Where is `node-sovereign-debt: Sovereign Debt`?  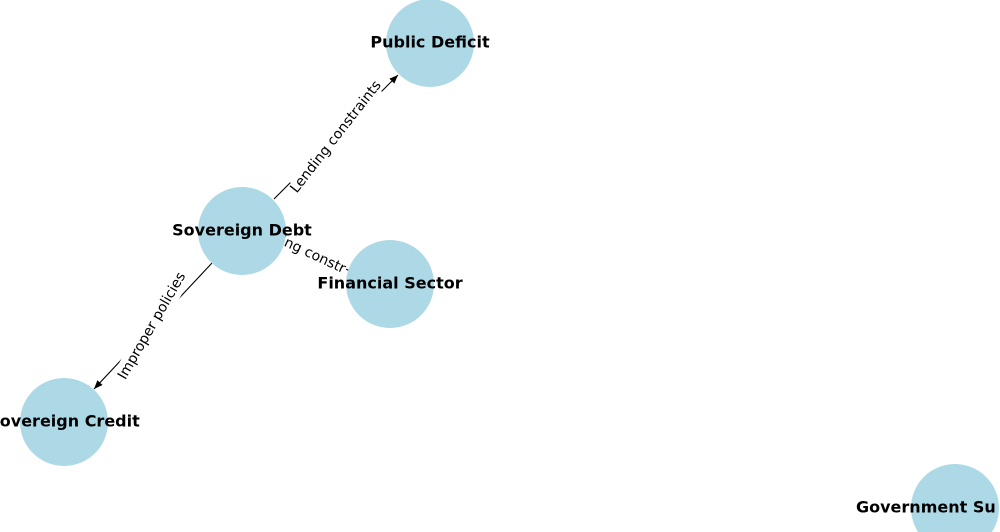 node-sovereign-debt: Sovereign Debt is located at coordinates (242, 231).